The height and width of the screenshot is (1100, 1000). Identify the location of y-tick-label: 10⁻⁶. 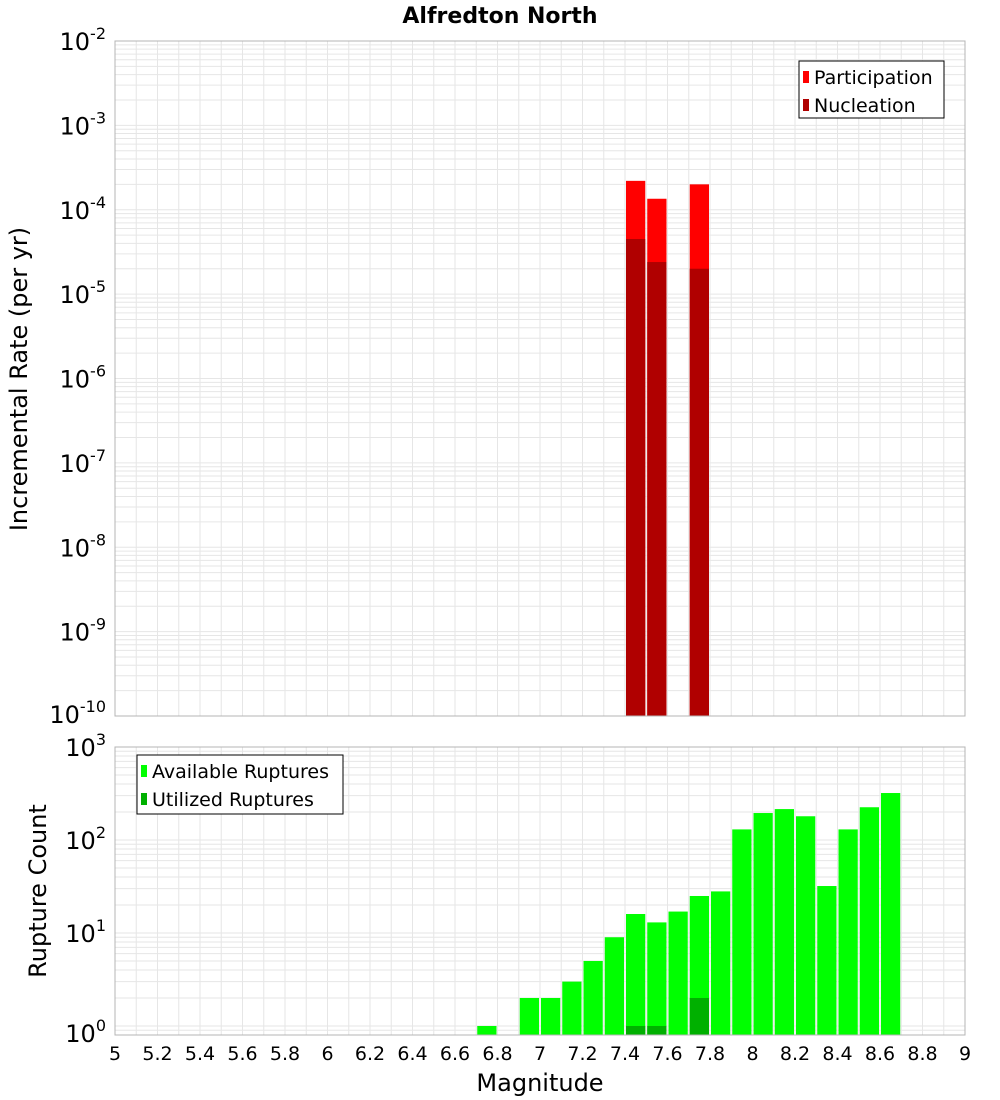
(83, 378).